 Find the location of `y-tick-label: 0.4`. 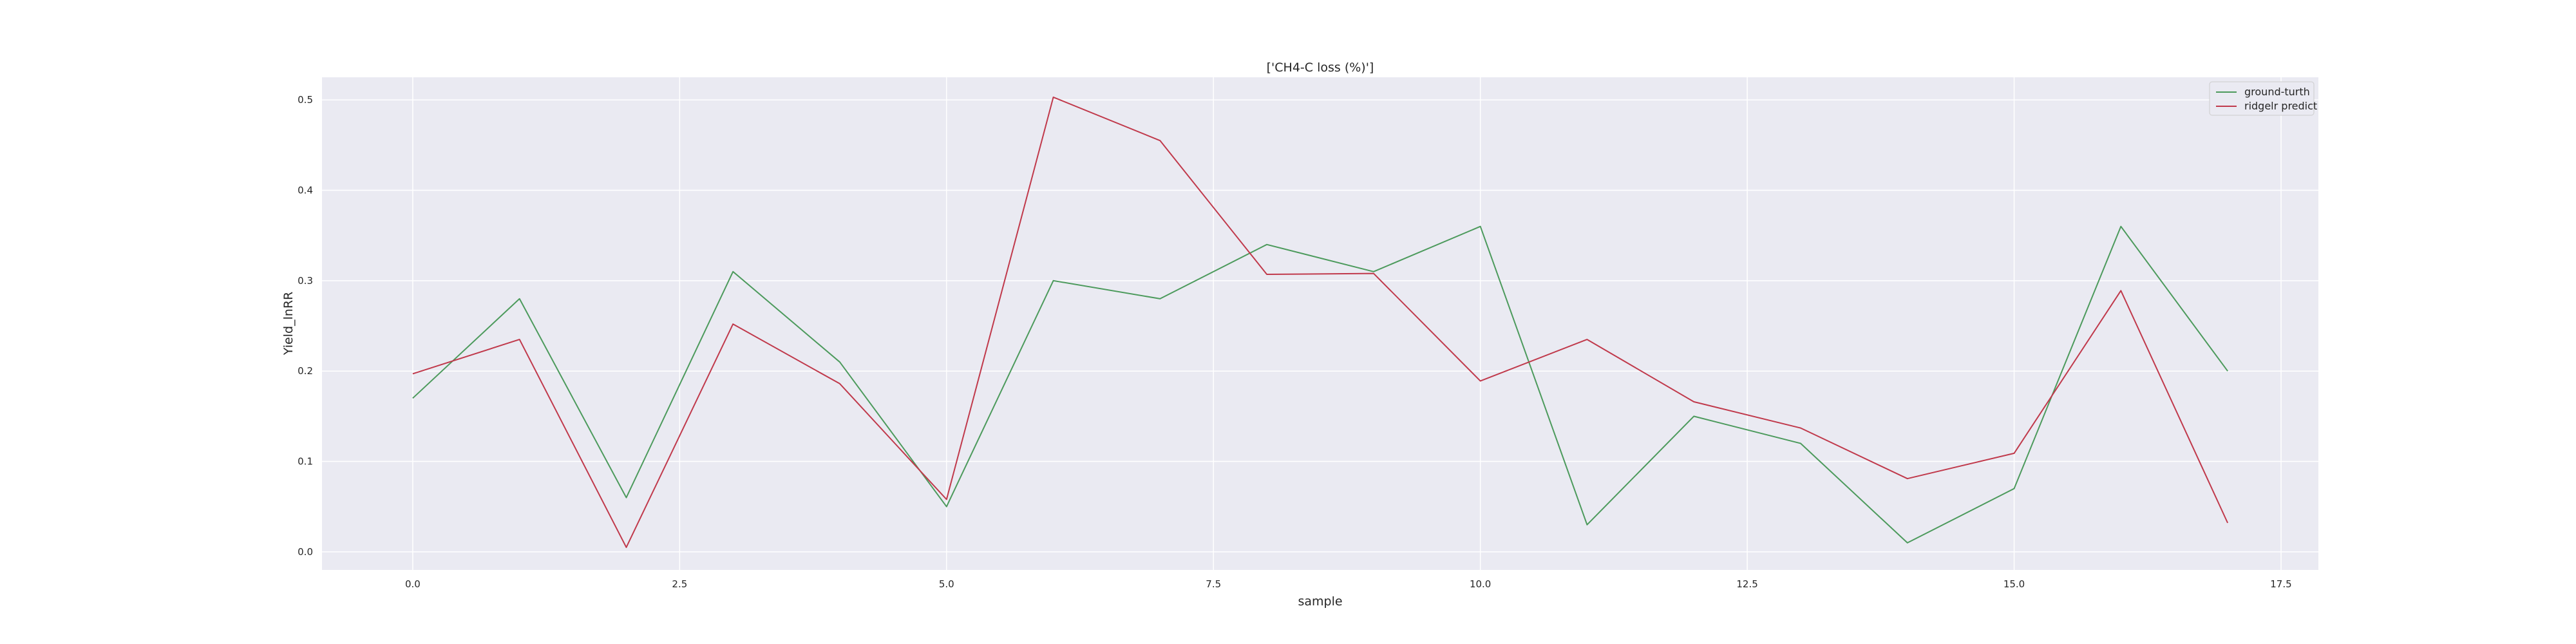

y-tick-label: 0.4 is located at coordinates (305, 190).